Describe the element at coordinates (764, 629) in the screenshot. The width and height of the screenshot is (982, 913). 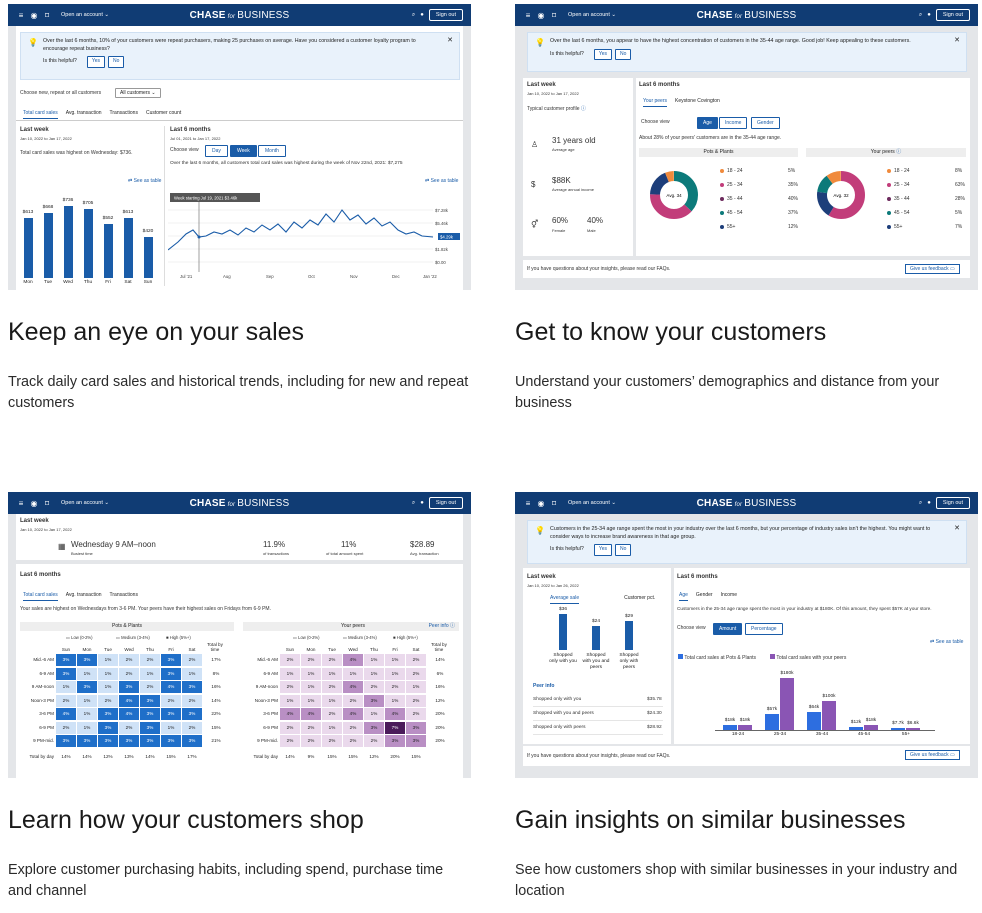
I see `view-percentage-button: Percentage` at that location.